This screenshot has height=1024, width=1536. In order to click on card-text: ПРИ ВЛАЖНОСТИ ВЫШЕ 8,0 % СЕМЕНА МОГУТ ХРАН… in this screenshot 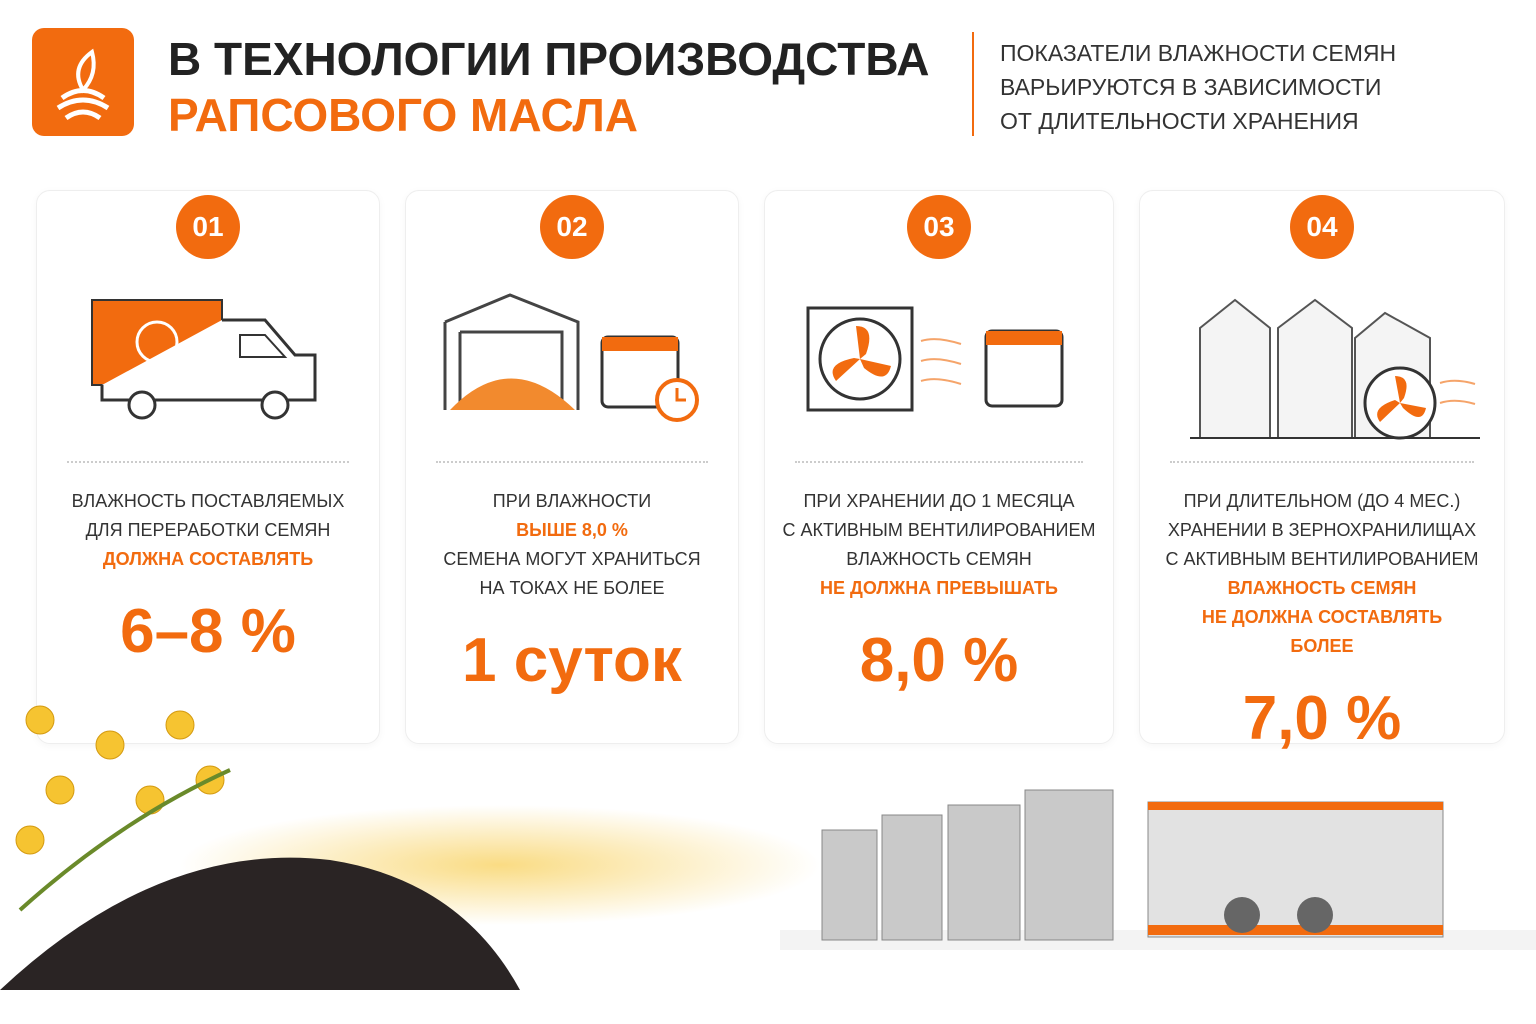, I will do `click(572, 592)`.